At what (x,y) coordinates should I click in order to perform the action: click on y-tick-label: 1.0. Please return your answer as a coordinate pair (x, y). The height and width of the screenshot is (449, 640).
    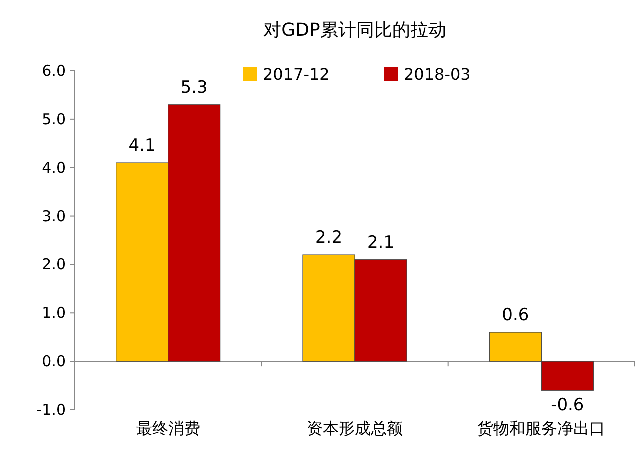
    Looking at the image, I should click on (54, 313).